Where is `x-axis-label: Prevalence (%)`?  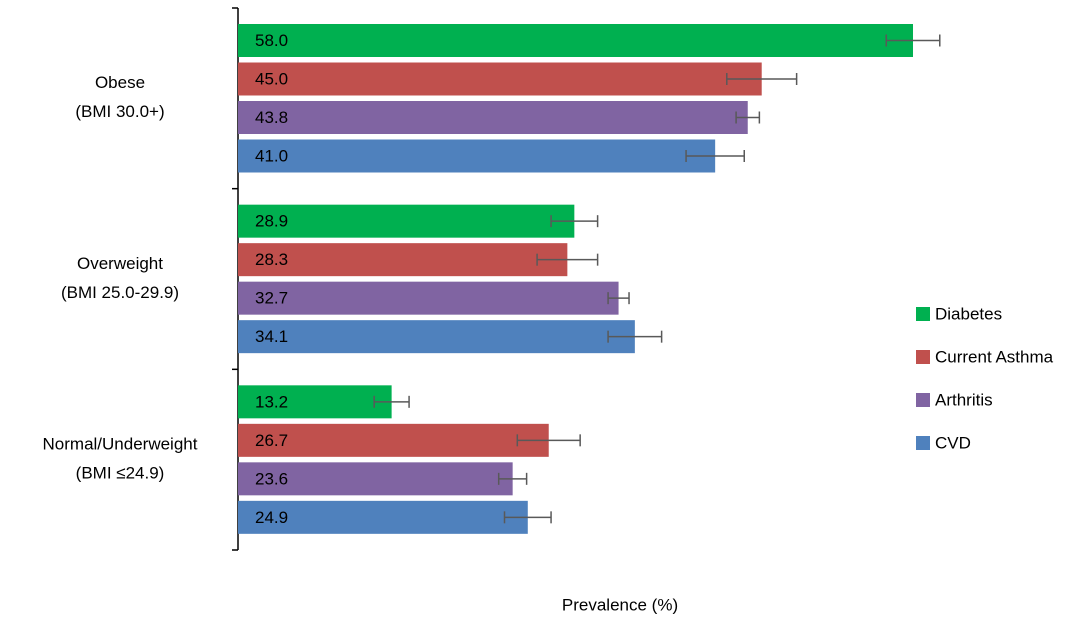 x-axis-label: Prevalence (%) is located at coordinates (620, 604).